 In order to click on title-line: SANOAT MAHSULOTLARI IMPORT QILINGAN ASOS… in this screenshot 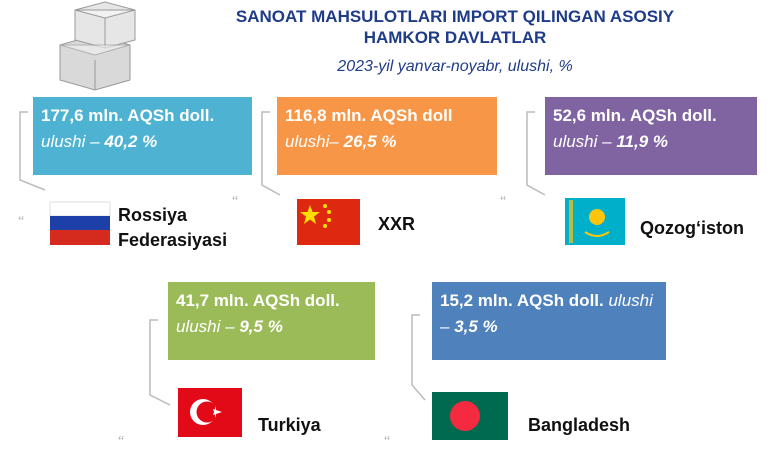, I will do `click(455, 16)`.